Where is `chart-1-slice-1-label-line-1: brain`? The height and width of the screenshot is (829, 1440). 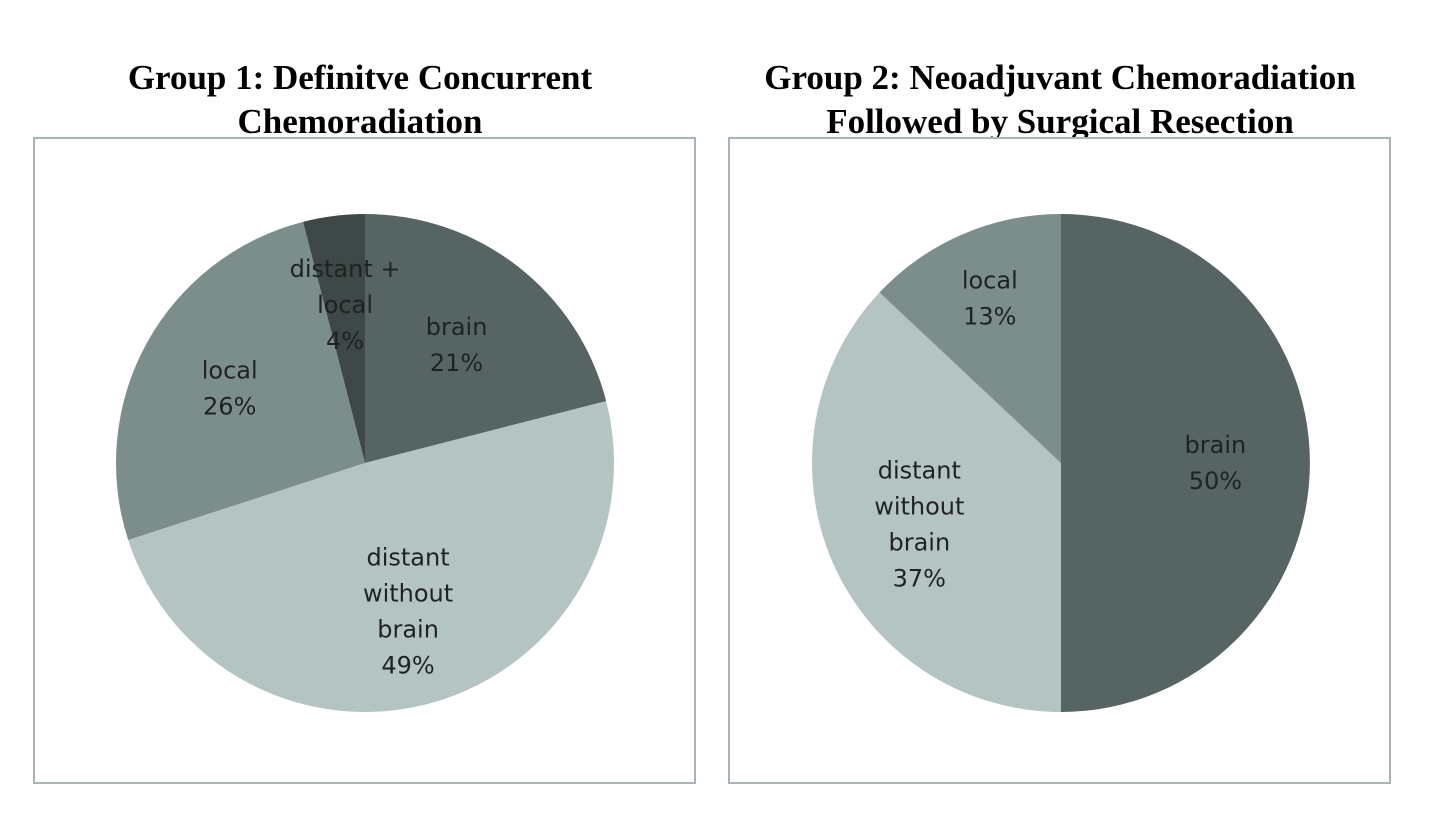 chart-1-slice-1-label-line-1: brain is located at coordinates (457, 327).